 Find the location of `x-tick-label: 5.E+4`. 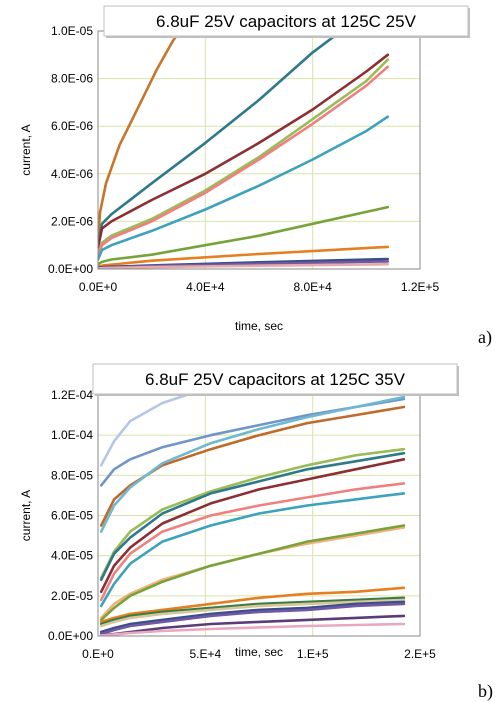

x-tick-label: 5.E+4 is located at coordinates (205, 654).